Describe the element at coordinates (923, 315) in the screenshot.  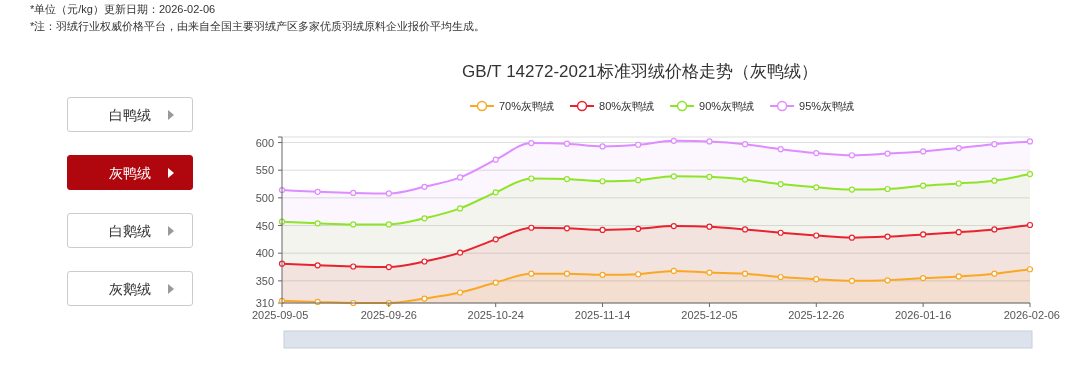
I see `x-tick-label: 2026-01-16` at that location.